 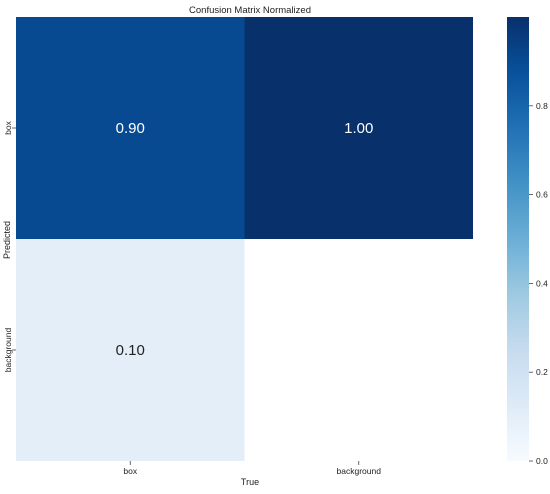 I want to click on cell-value-label: 1.00, so click(x=358, y=128).